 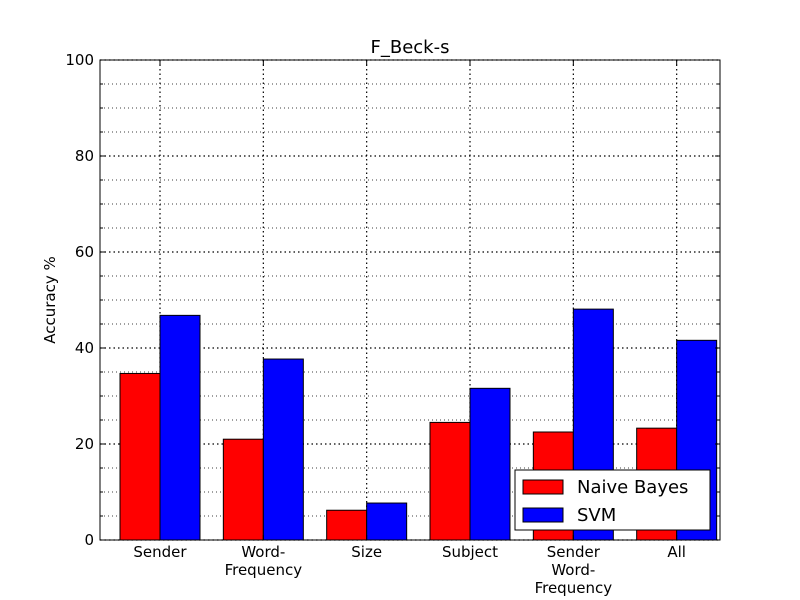 What do you see at coordinates (89, 540) in the screenshot?
I see `y-tick-label: 0` at bounding box center [89, 540].